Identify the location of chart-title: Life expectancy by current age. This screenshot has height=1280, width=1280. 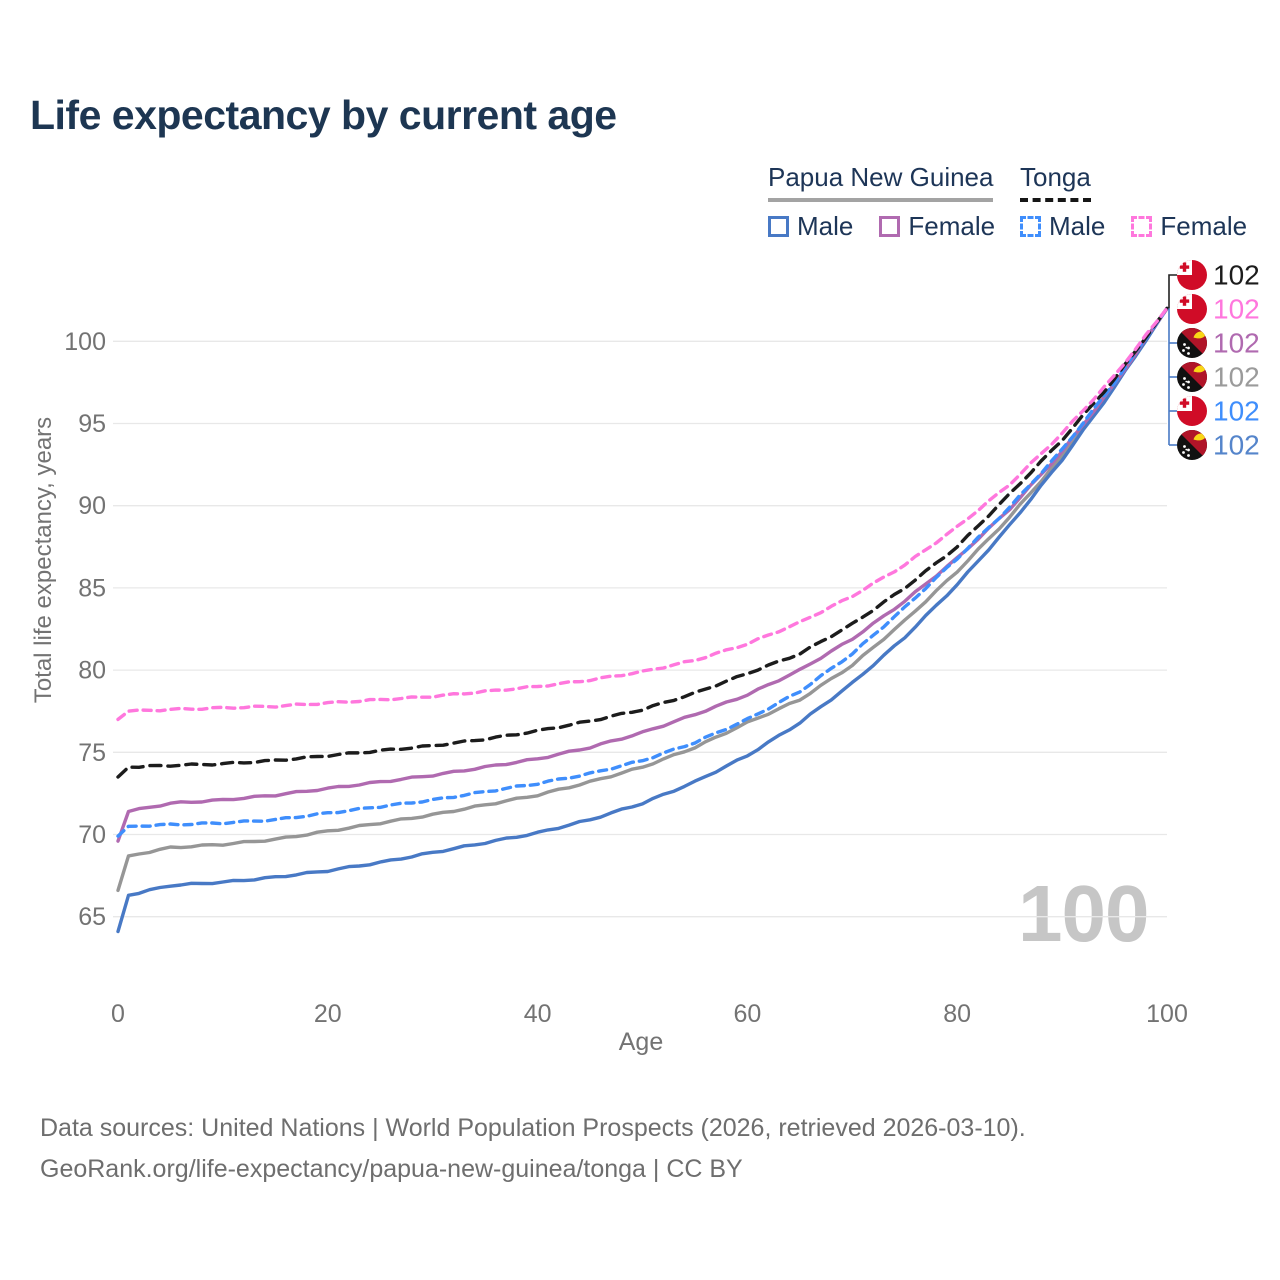
(323, 115).